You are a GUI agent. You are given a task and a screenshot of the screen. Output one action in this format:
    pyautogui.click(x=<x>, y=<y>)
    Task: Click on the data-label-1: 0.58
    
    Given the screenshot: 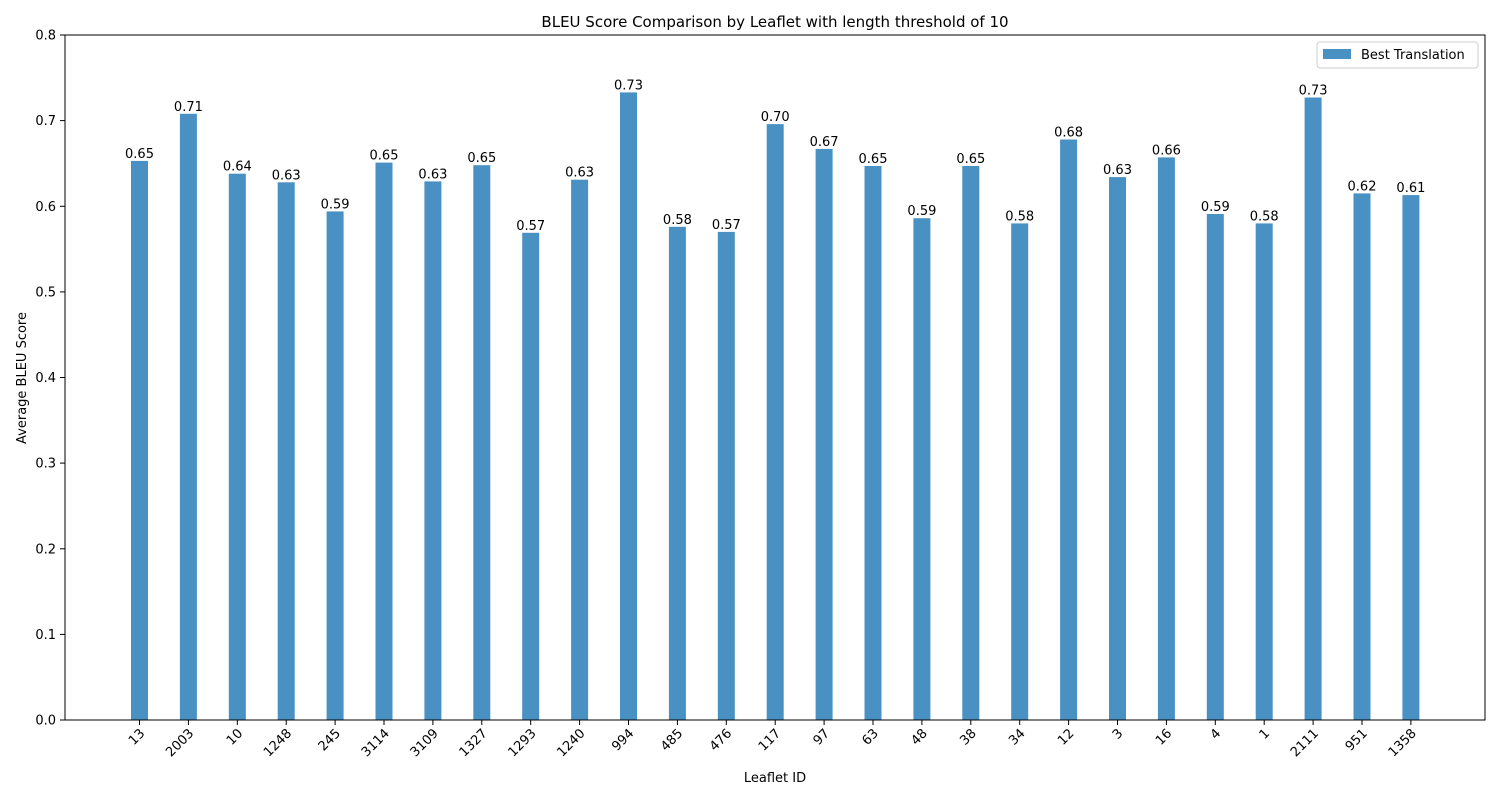 What is the action you would take?
    pyautogui.click(x=1264, y=216)
    